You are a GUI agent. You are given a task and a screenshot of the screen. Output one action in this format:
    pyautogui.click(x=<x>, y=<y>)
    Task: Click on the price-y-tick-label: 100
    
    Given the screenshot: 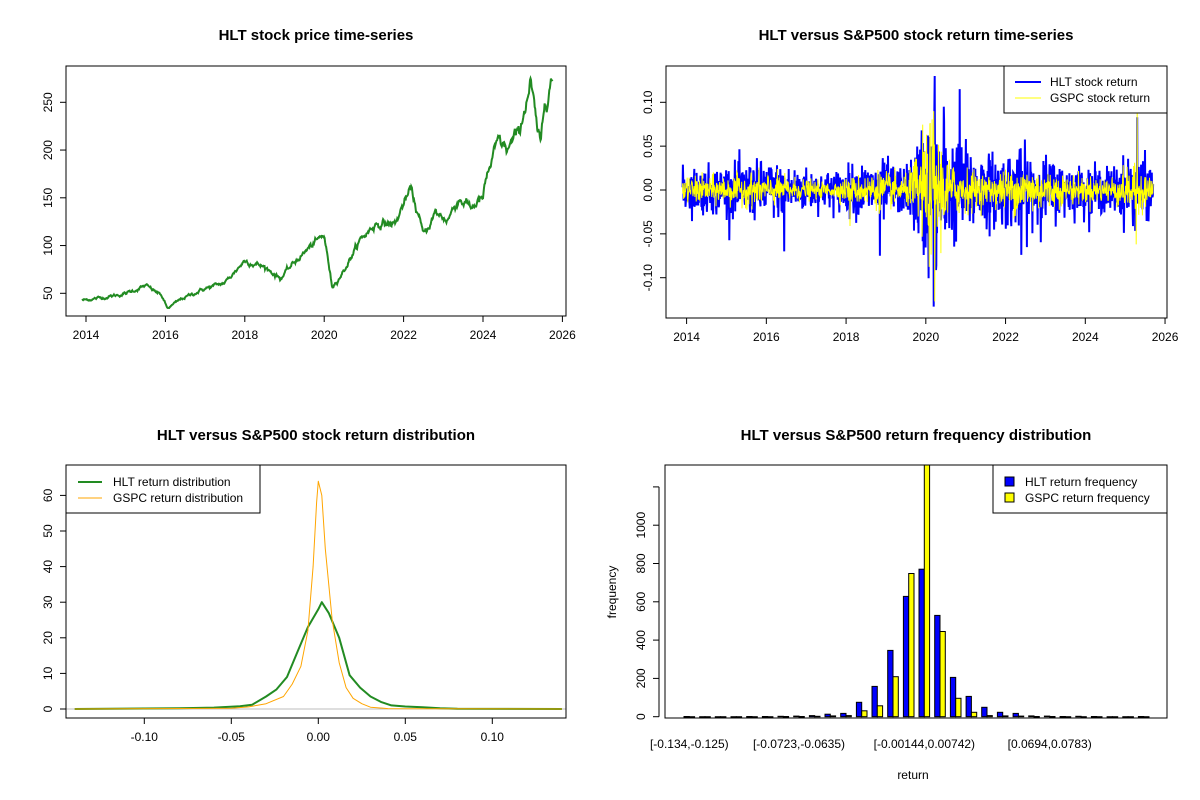 What is the action you would take?
    pyautogui.click(x=48, y=245)
    